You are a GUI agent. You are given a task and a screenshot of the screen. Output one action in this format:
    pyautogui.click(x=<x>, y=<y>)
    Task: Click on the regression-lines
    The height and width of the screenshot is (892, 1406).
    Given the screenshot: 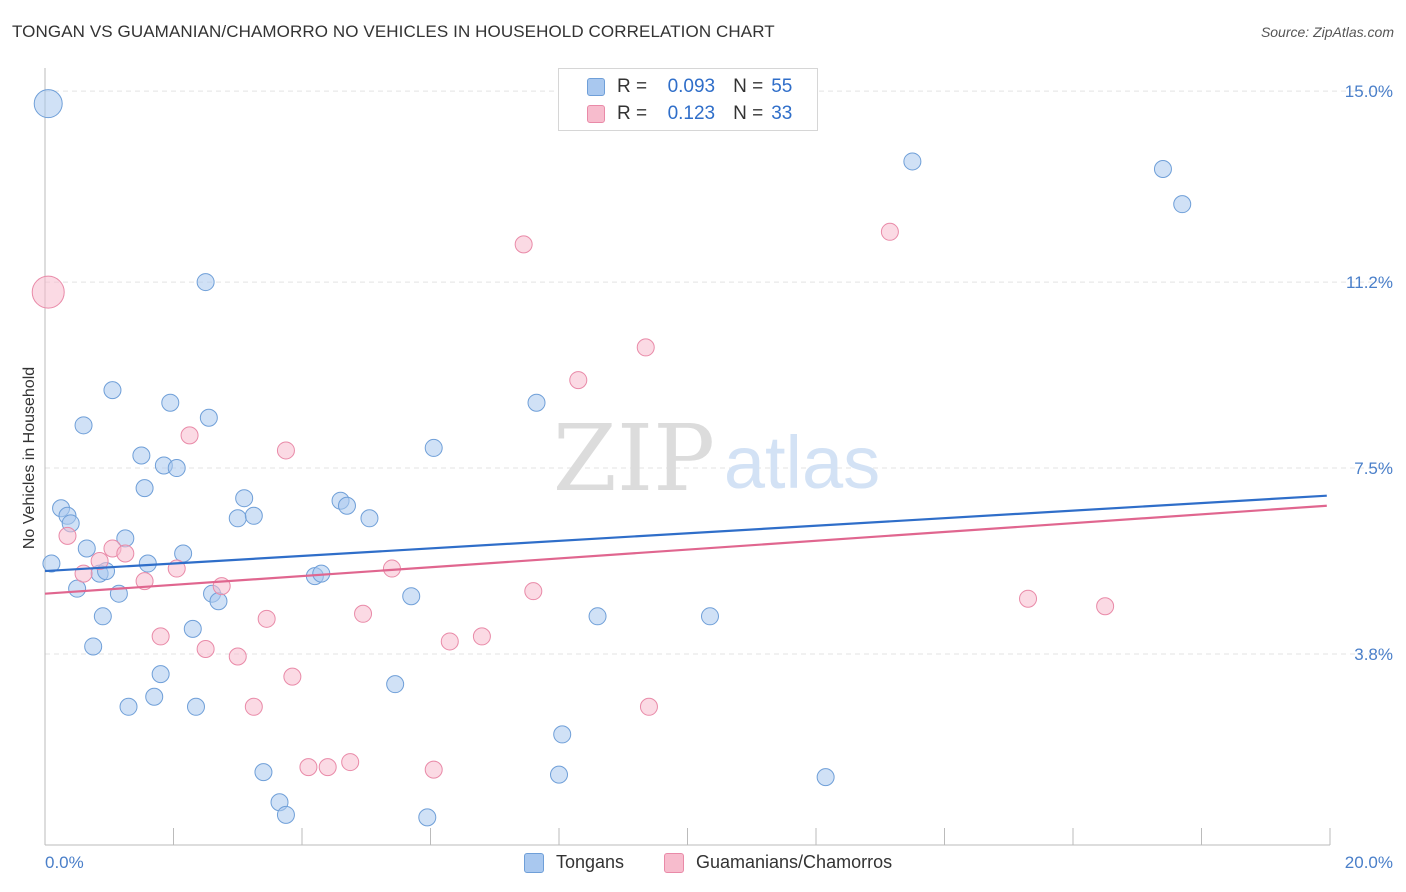 What is the action you would take?
    pyautogui.click(x=685, y=544)
    